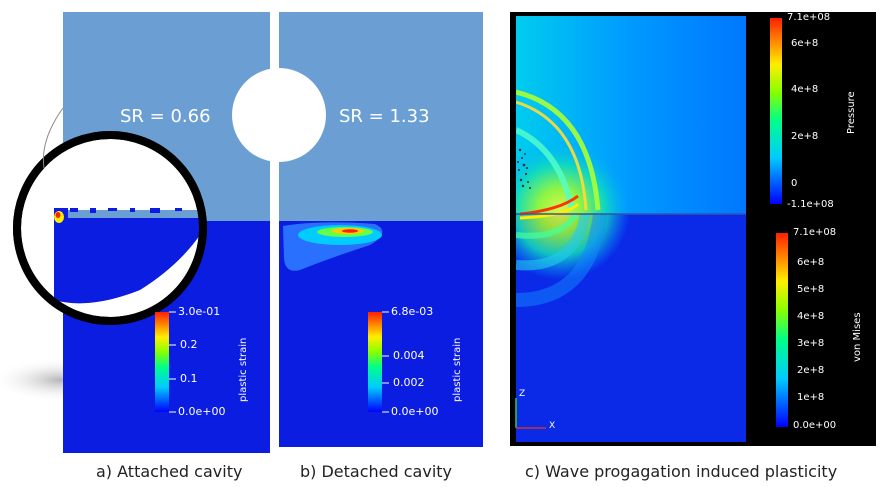  What do you see at coordinates (376, 471) in the screenshot?
I see `panel-b-caption: b) Detached cavity` at bounding box center [376, 471].